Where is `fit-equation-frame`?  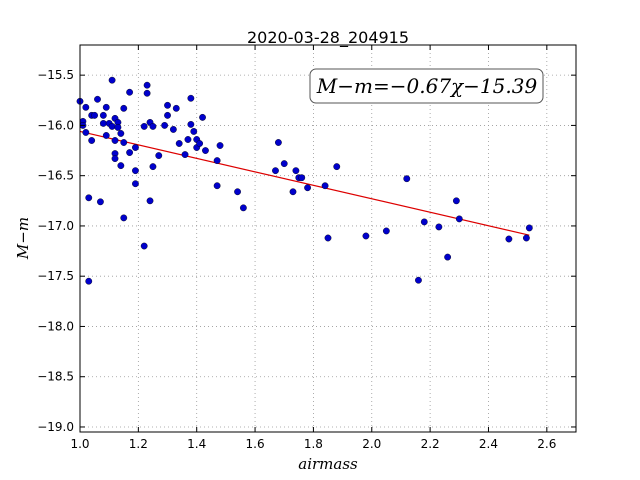 fit-equation-frame is located at coordinates (426, 86).